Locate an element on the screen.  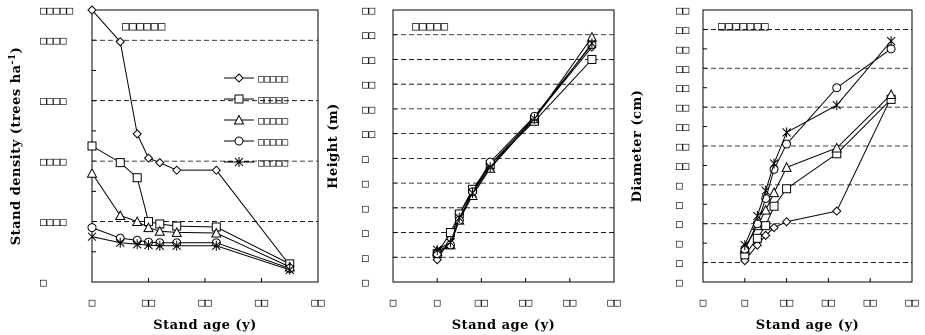
legend-marker-star is located at coordinates (239, 162).